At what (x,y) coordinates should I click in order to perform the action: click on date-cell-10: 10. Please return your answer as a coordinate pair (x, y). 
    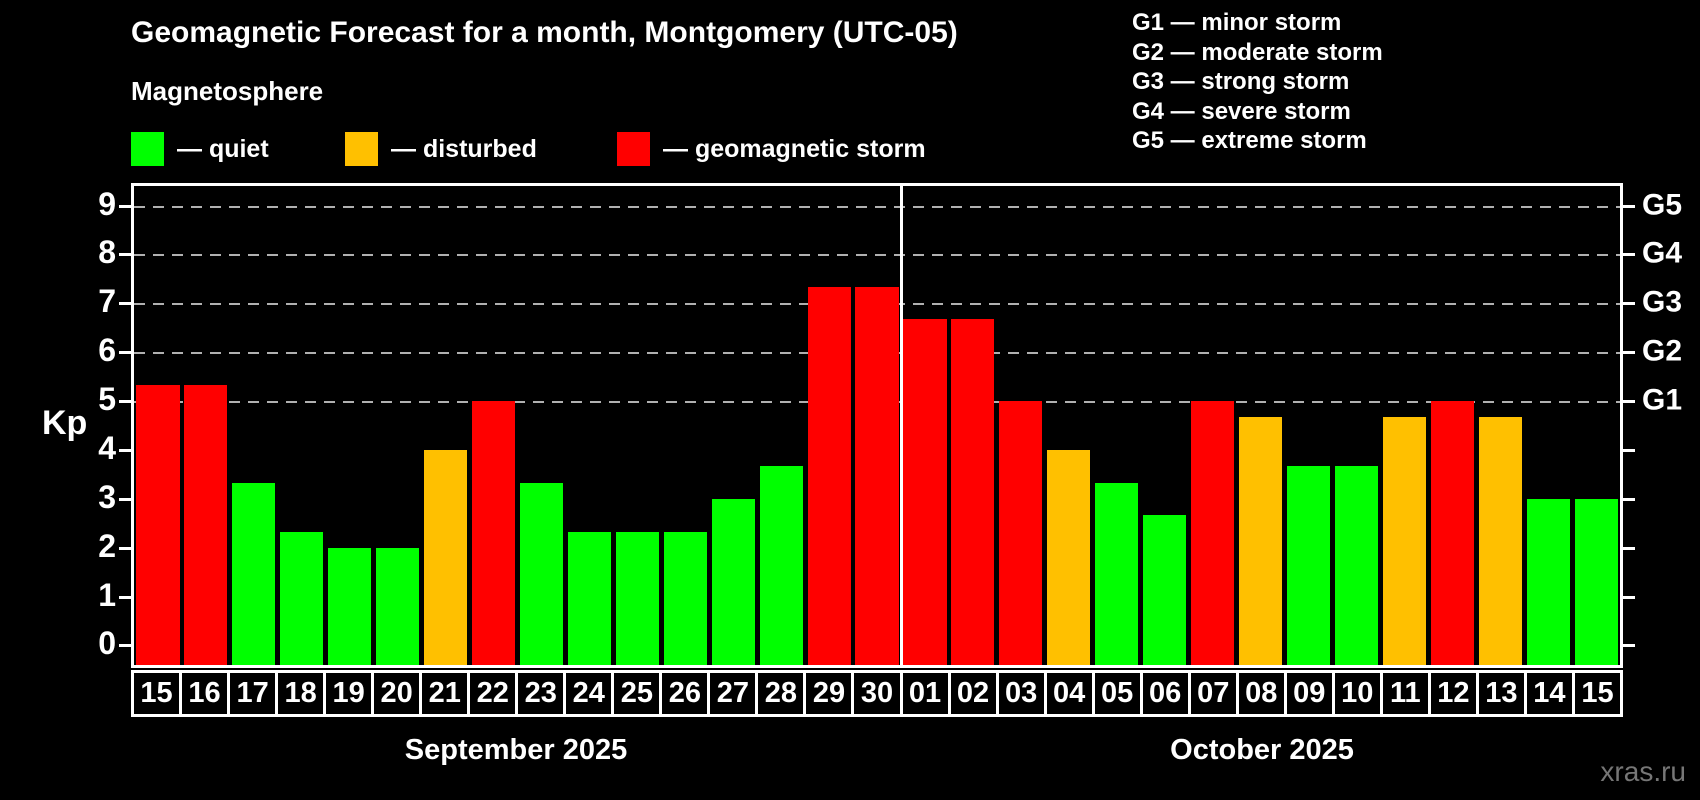
    Looking at the image, I should click on (1357, 693).